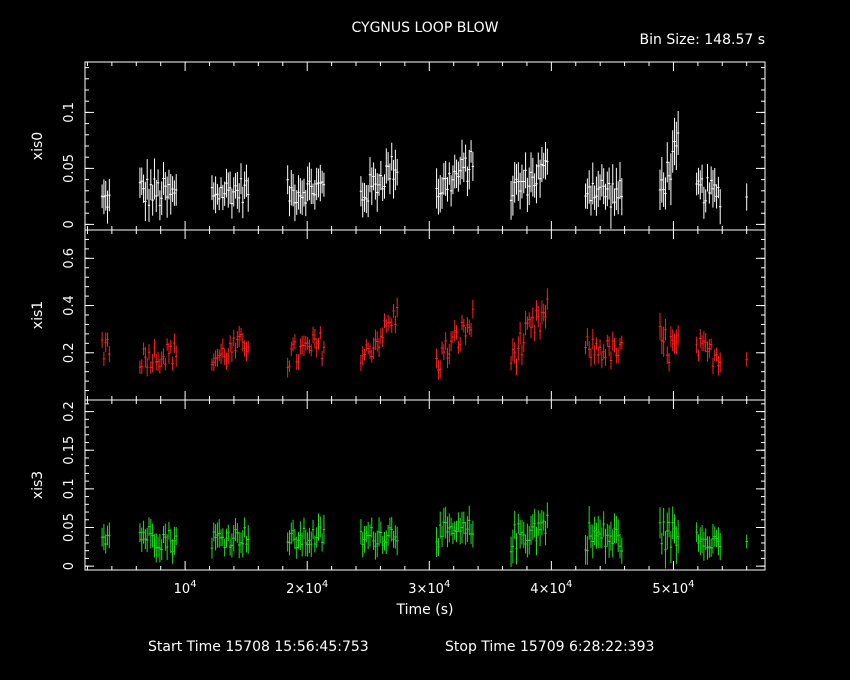  I want to click on y-axis-label: xis1, so click(38, 315).